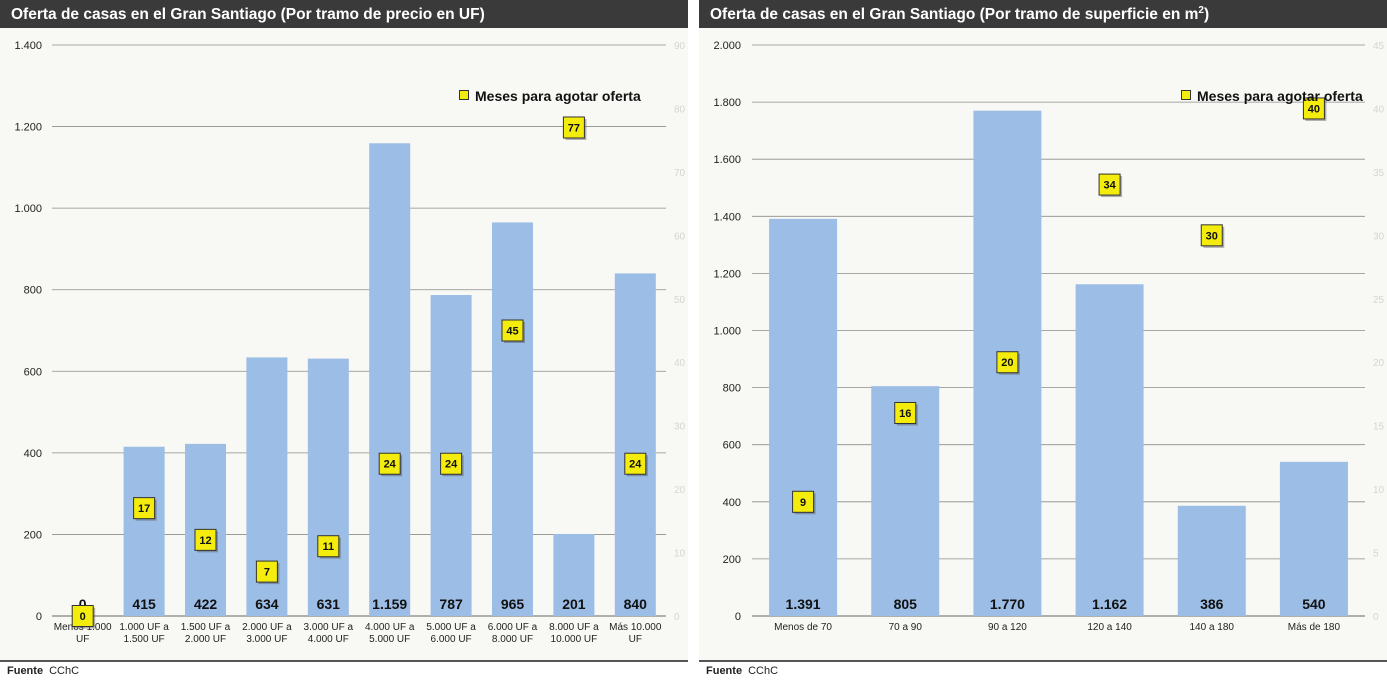 The image size is (1387, 688). Describe the element at coordinates (33, 454) in the screenshot. I see `y-tick-label: 400` at that location.